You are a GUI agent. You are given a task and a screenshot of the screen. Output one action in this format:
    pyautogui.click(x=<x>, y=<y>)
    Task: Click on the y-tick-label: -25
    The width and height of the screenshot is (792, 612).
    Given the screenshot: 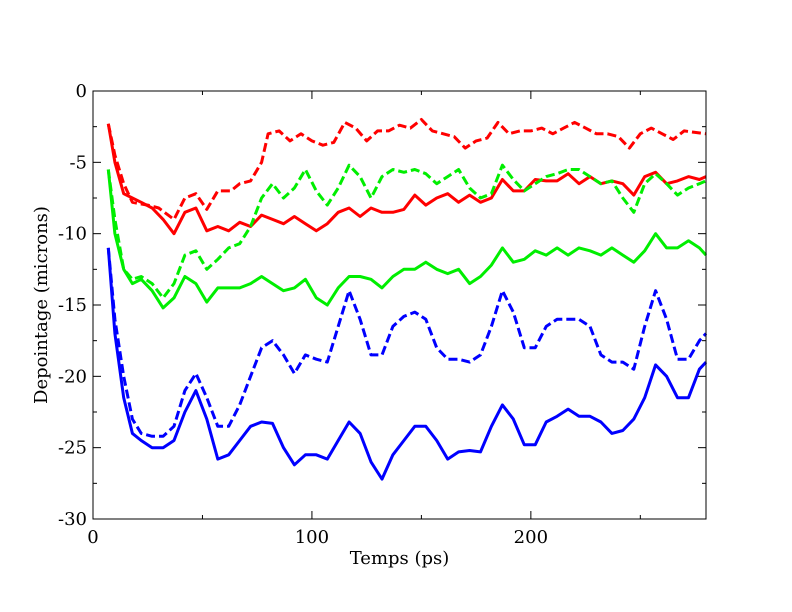 What is the action you would take?
    pyautogui.click(x=72, y=448)
    